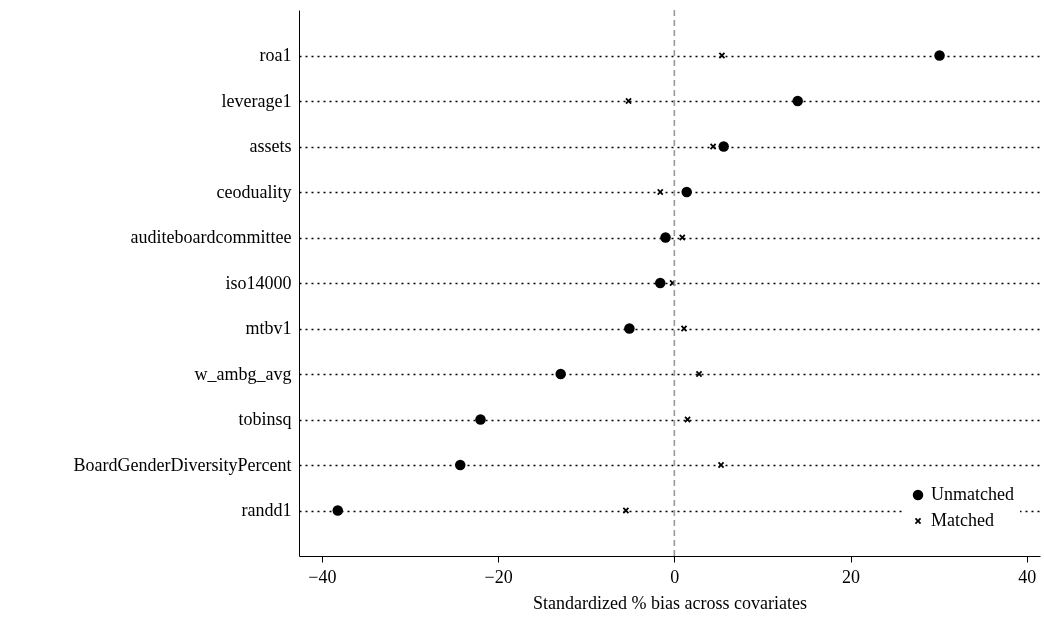 This screenshot has width=1044, height=630. Describe the element at coordinates (256, 100) in the screenshot. I see `y-tick-label: leverage1` at that location.